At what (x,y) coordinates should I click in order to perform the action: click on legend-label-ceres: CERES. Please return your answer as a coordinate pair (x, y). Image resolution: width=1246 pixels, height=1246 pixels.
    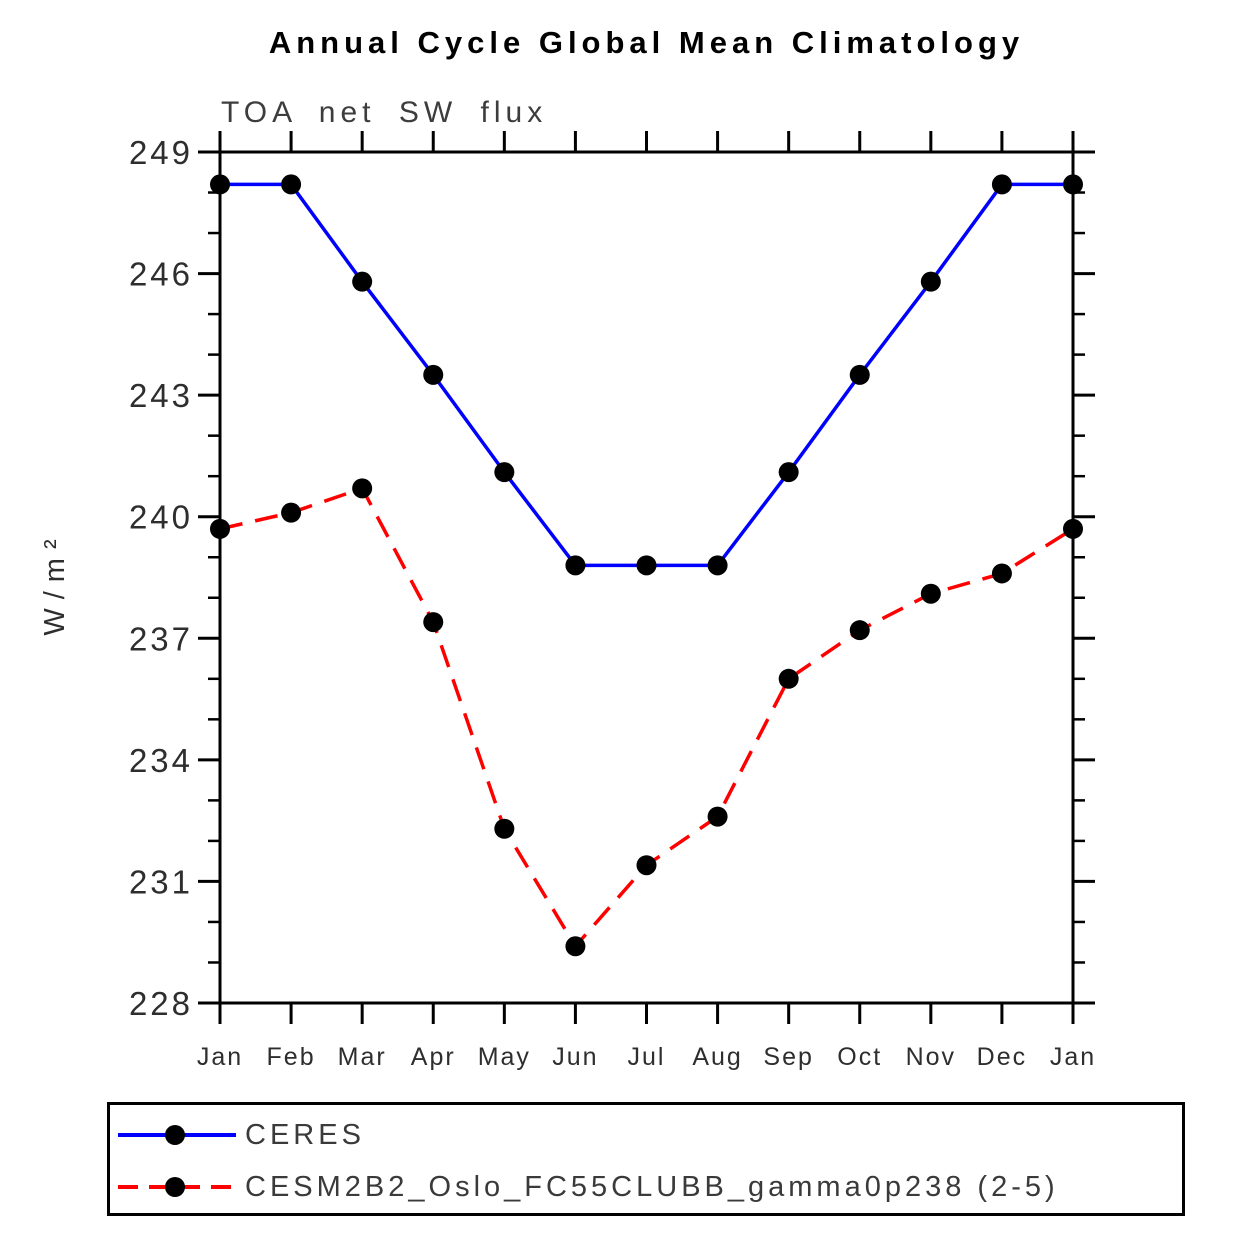
    Looking at the image, I should click on (305, 1134).